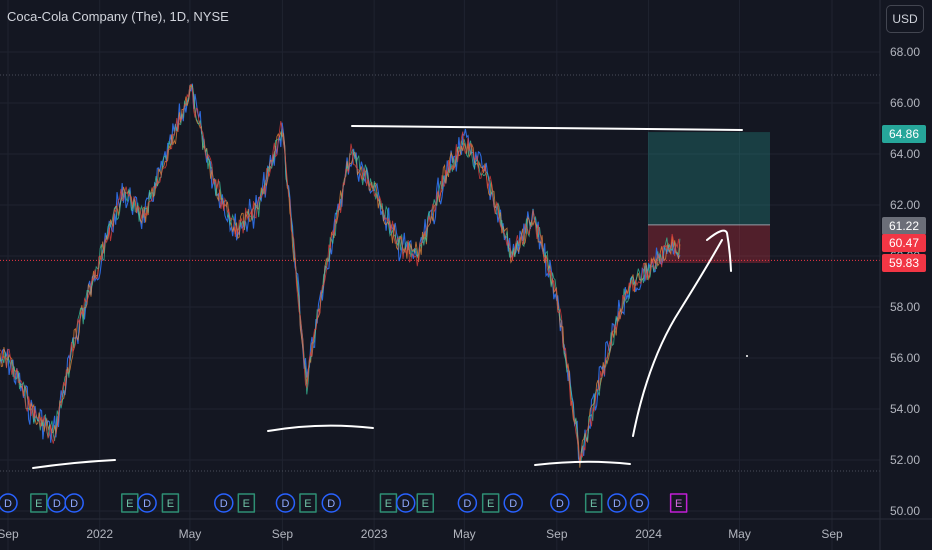 The width and height of the screenshot is (932, 550). Describe the element at coordinates (905, 511) in the screenshot. I see `y-tick-label: 50.00` at that location.